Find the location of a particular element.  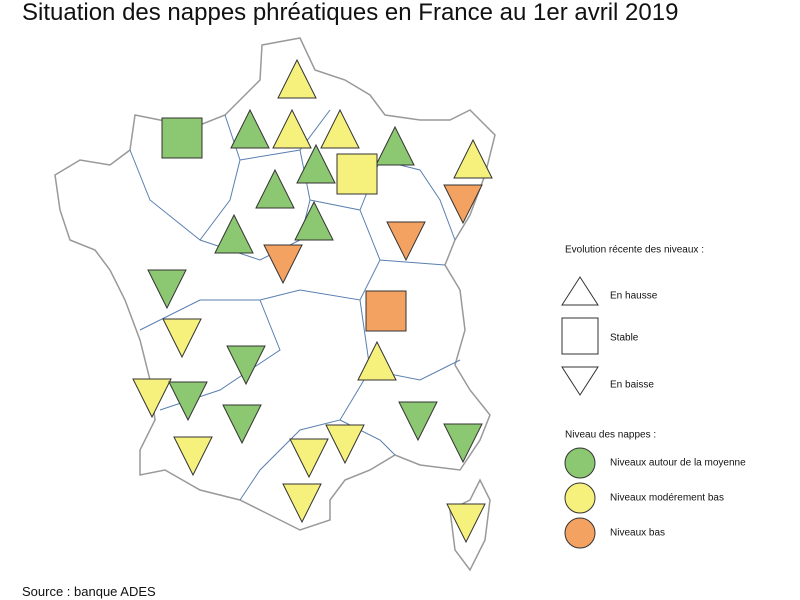

legend-label: Niveaux bas is located at coordinates (637, 533).